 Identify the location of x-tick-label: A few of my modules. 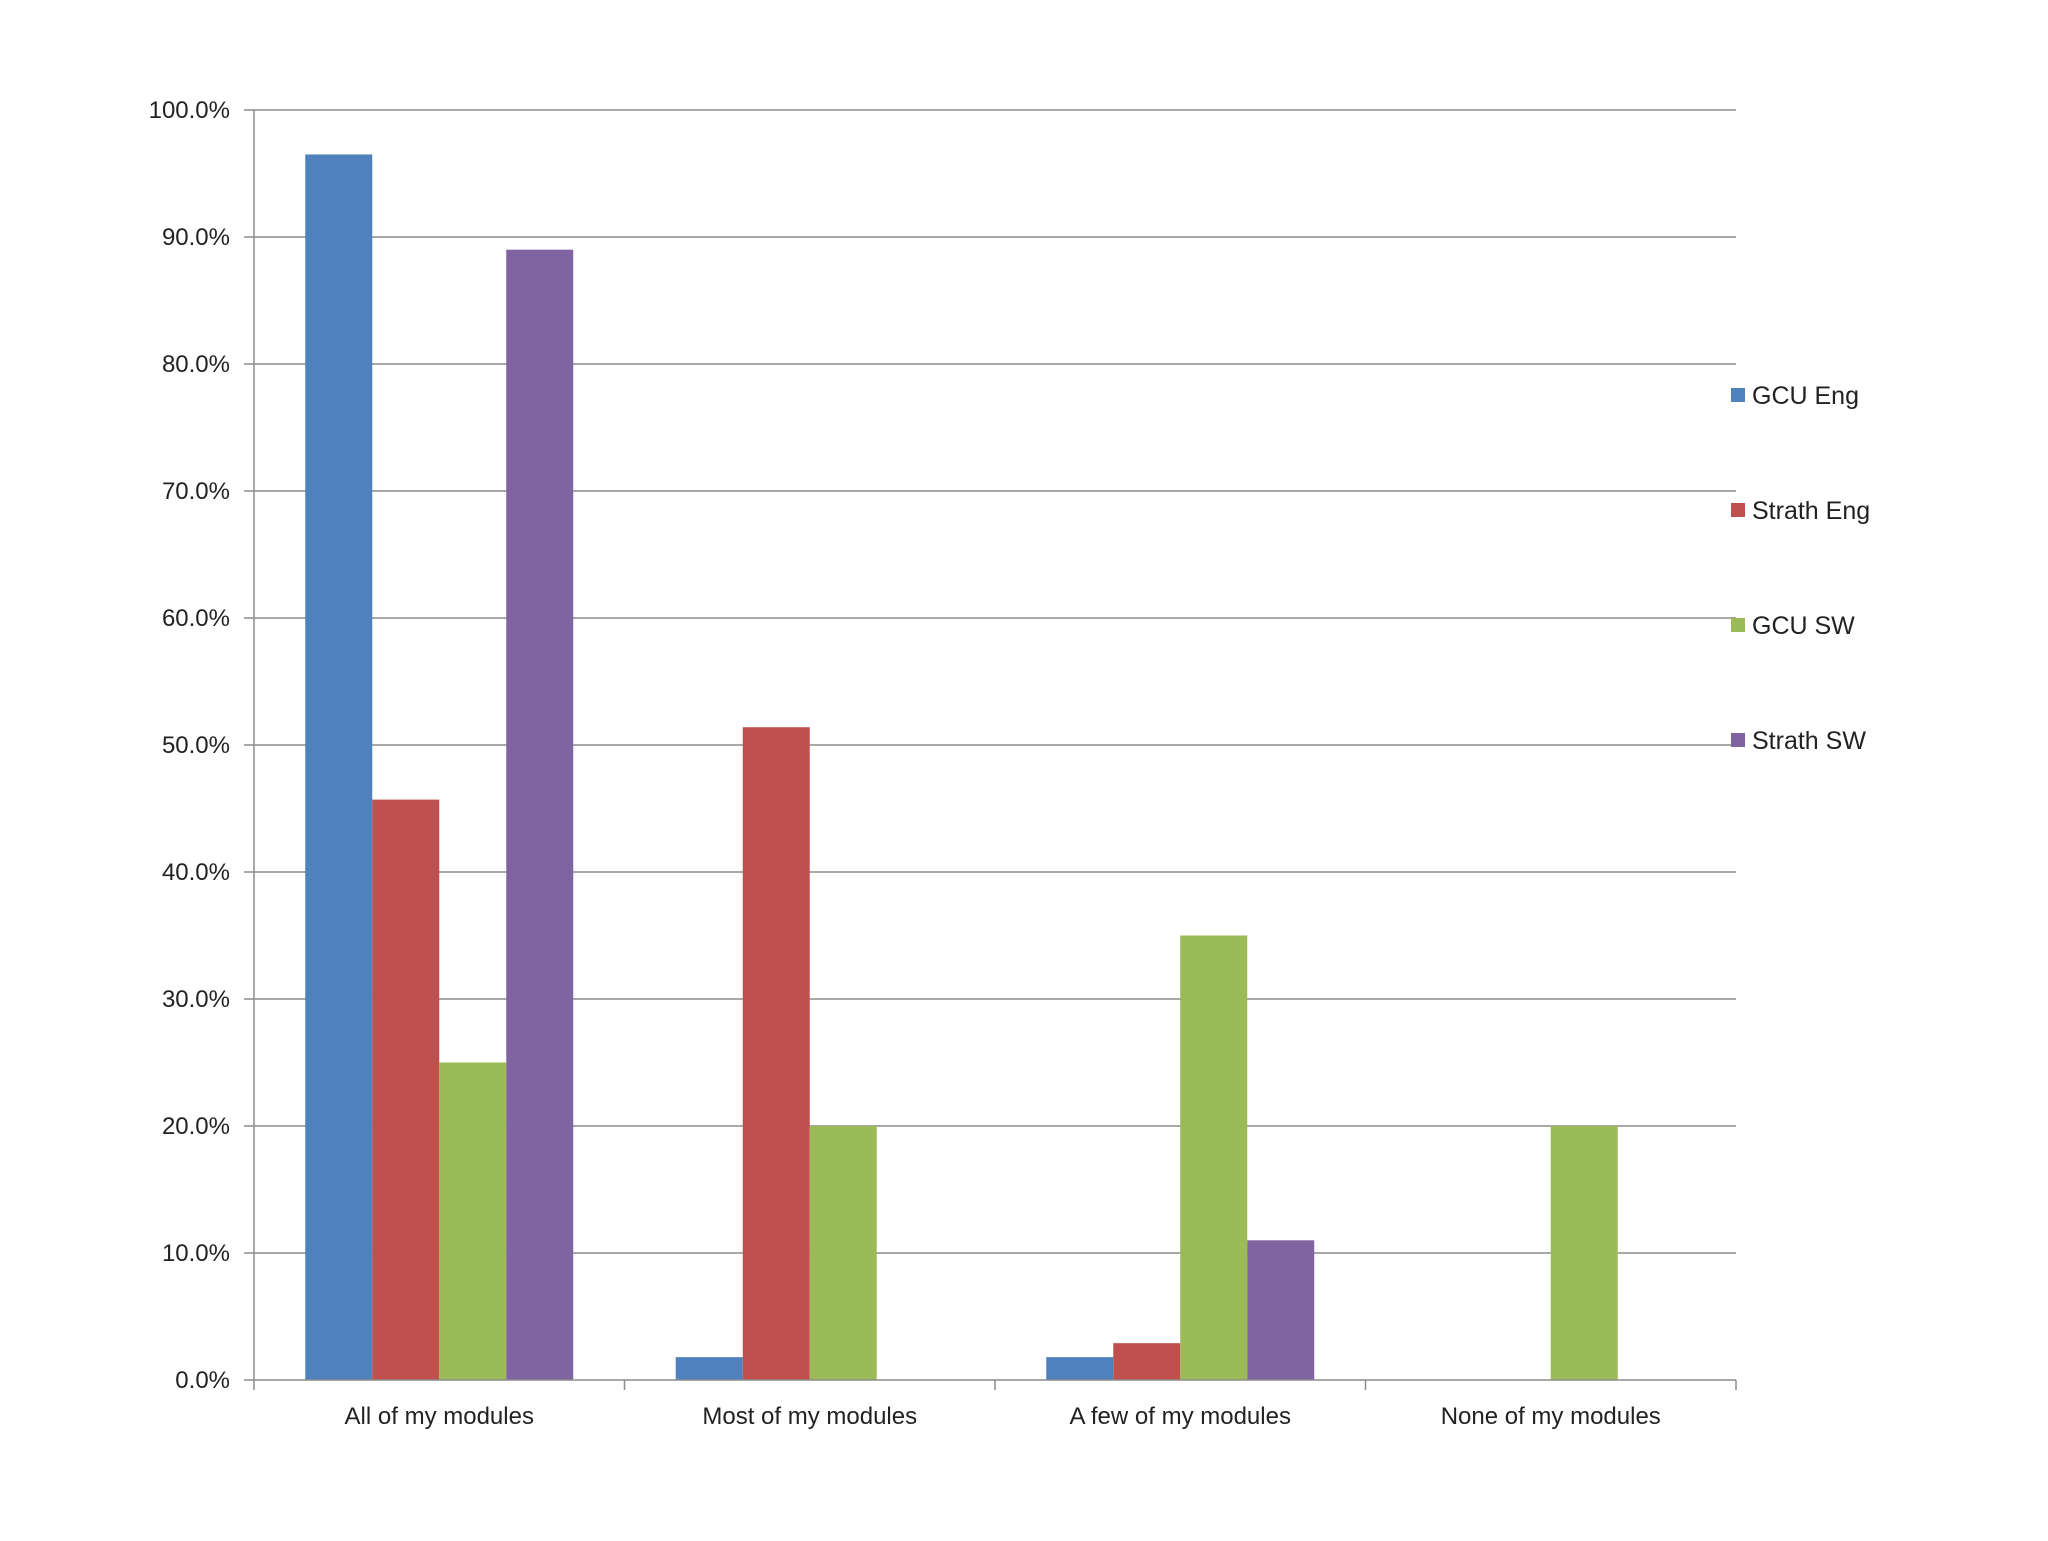
(1180, 1416).